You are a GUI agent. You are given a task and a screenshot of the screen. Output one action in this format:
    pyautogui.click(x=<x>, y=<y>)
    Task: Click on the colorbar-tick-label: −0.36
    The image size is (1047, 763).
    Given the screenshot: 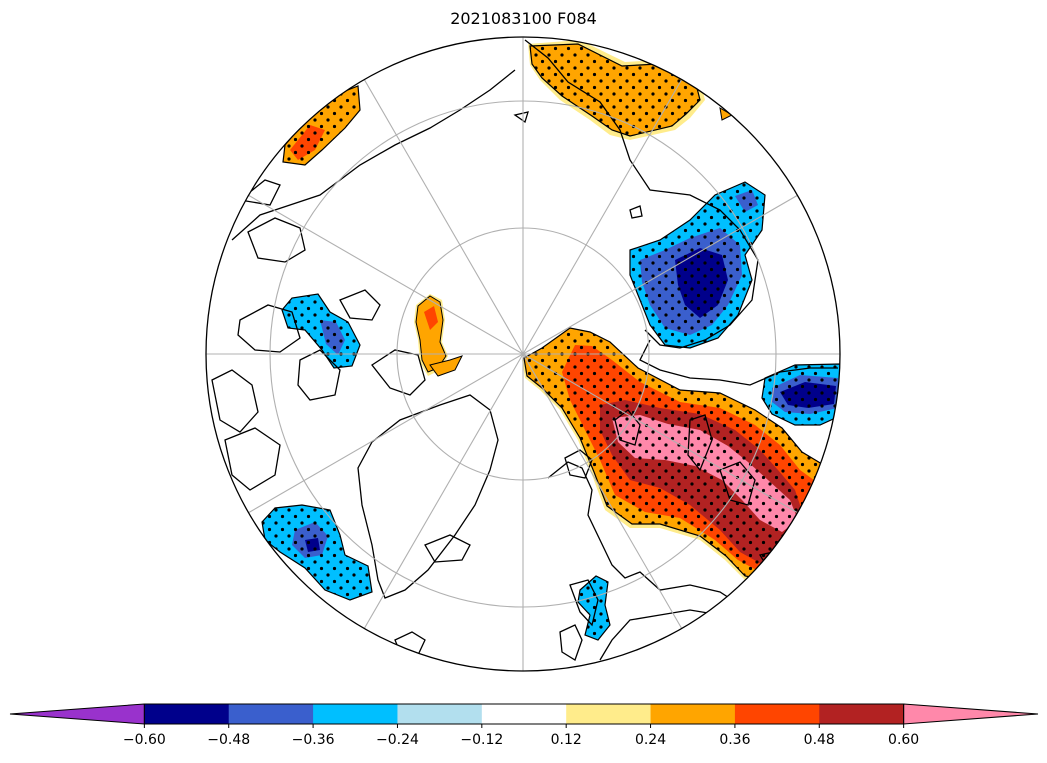 What is the action you would take?
    pyautogui.click(x=313, y=740)
    